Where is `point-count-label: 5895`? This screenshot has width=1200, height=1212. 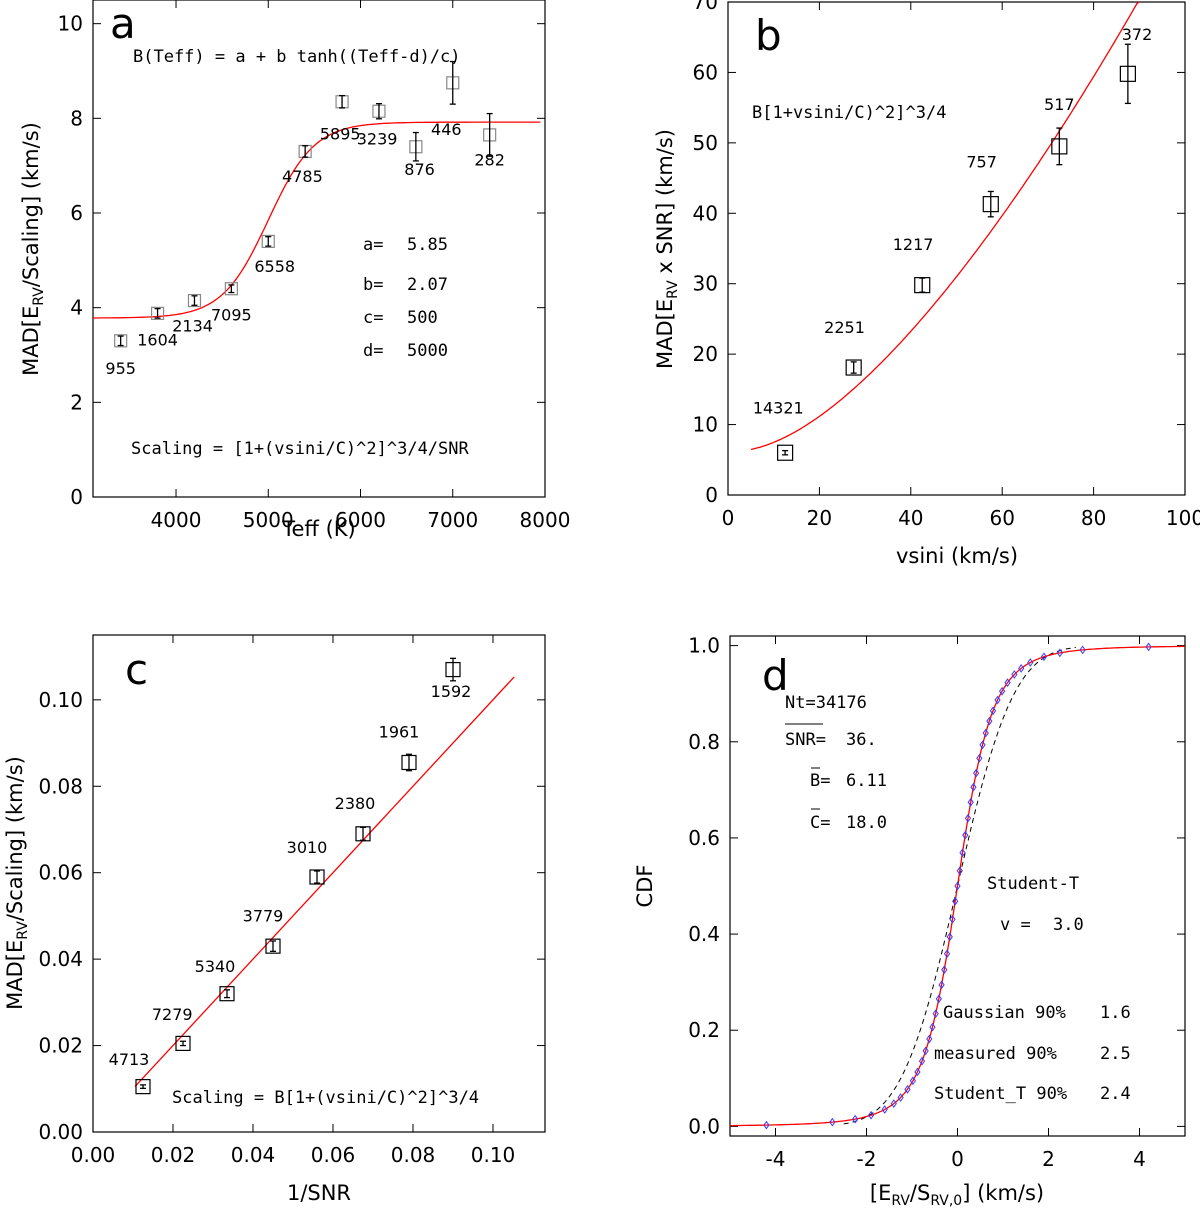 point-count-label: 5895 is located at coordinates (340, 134).